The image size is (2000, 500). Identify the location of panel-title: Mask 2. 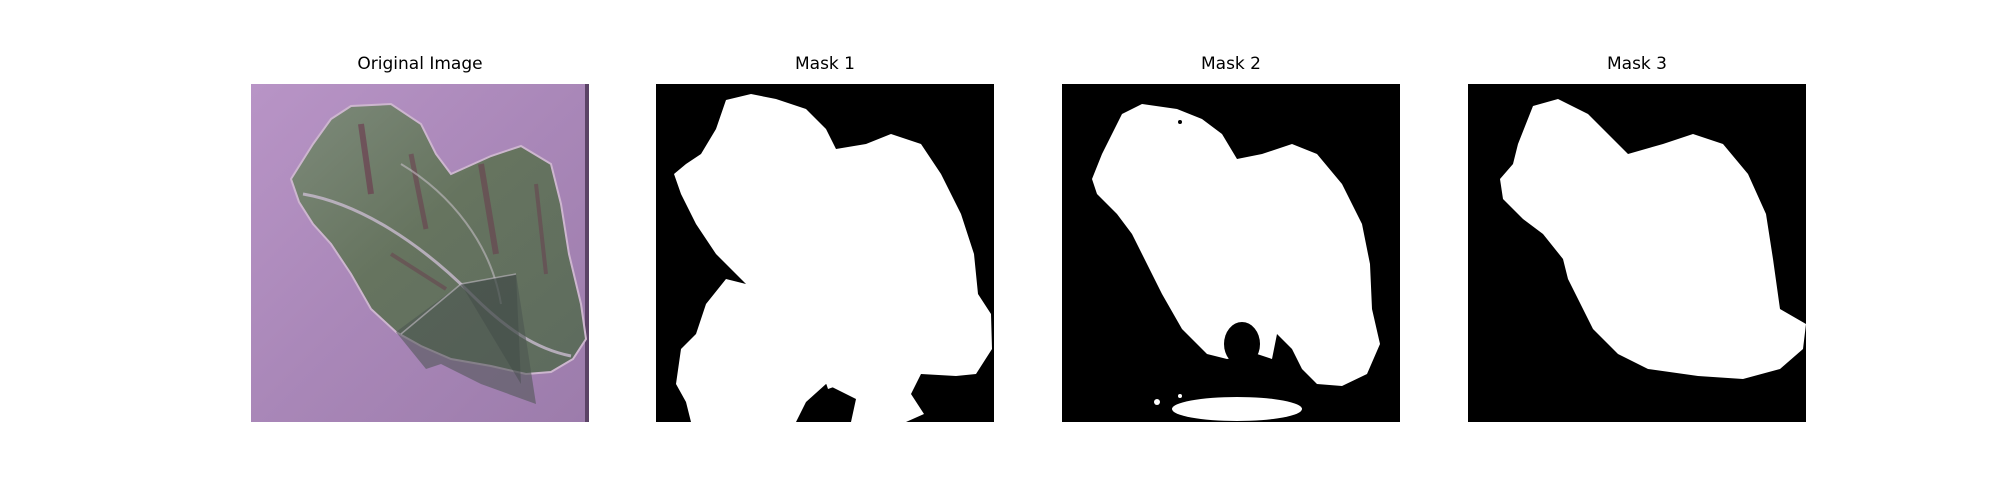
(1230, 64).